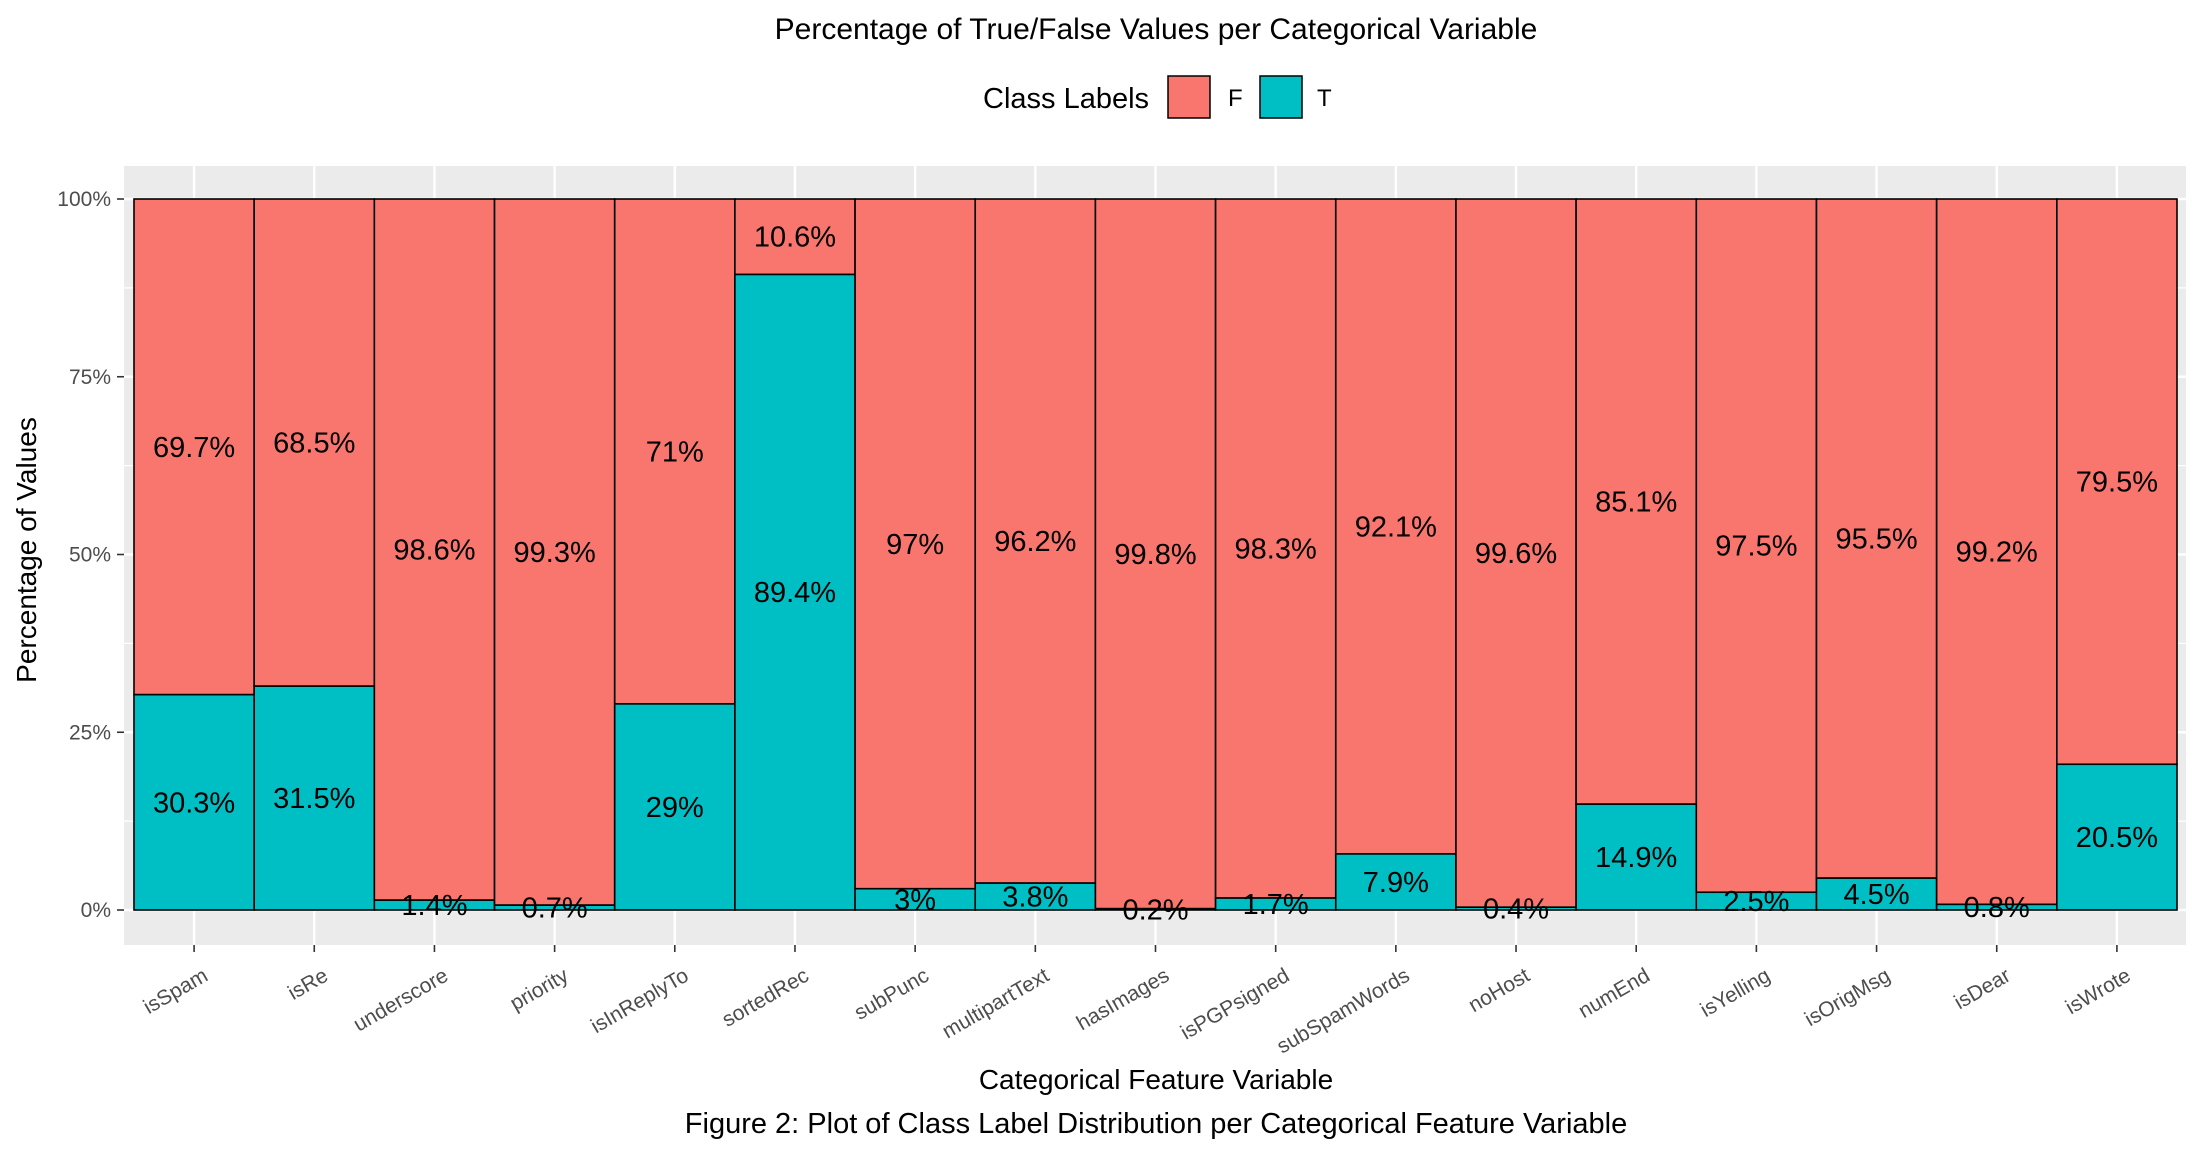 The image size is (2208, 1152). I want to click on x-tick-label-isDear: isDear, so click(1982, 989).